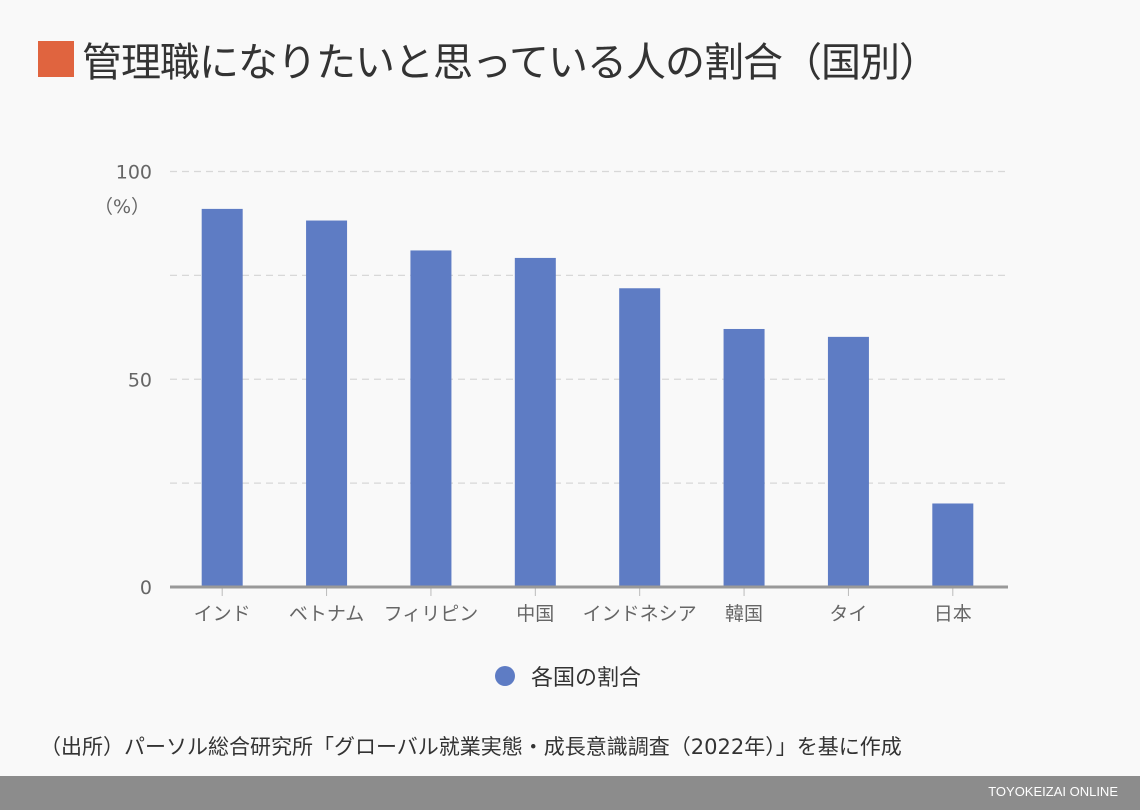 This screenshot has width=1140, height=810. I want to click on y-tick-label: 100, so click(134, 173).